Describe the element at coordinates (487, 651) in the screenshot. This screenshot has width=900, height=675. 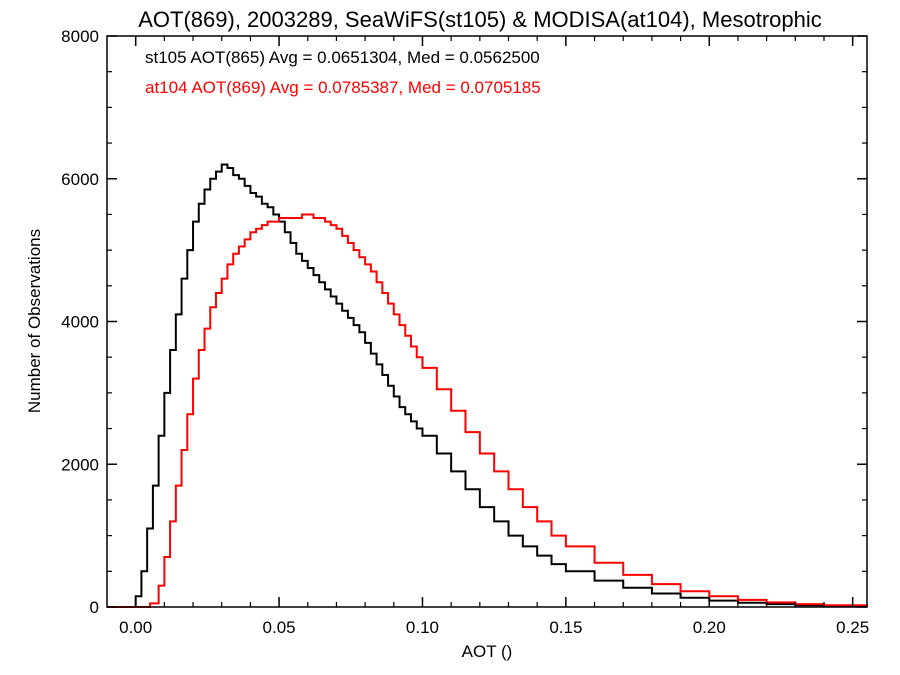
I see `x-axis-label: AOT ()` at that location.